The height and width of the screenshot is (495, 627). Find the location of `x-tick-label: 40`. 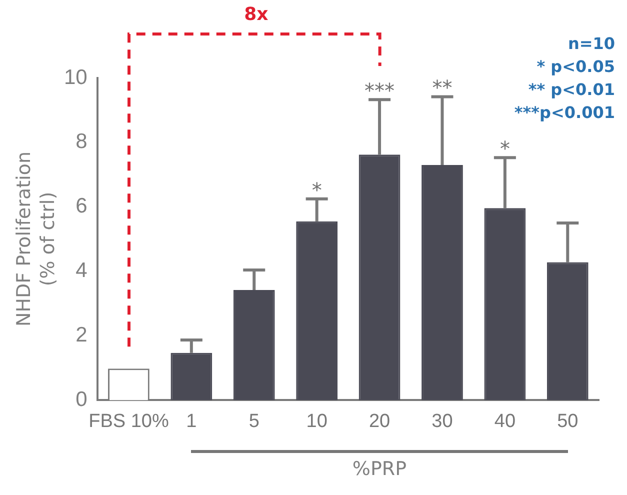

x-tick-label: 40 is located at coordinates (505, 421).